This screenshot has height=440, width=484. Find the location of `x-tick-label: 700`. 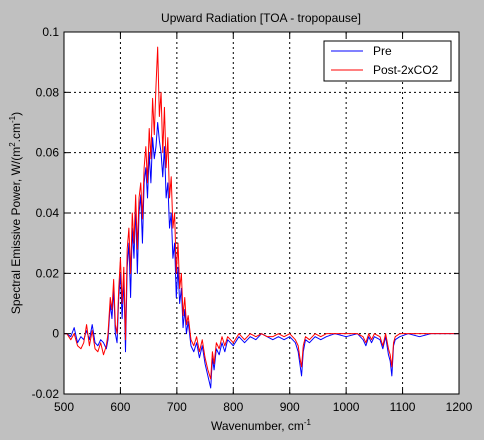

x-tick-label: 700 is located at coordinates (177, 407).